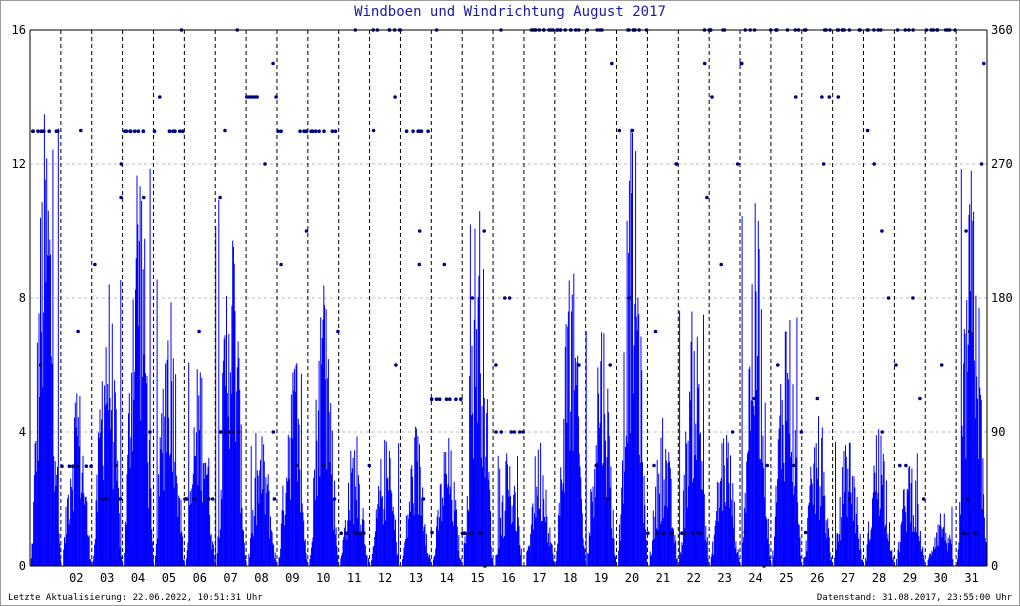 The width and height of the screenshot is (1020, 606). What do you see at coordinates (971, 578) in the screenshot?
I see `x-tick-label: 31` at bounding box center [971, 578].